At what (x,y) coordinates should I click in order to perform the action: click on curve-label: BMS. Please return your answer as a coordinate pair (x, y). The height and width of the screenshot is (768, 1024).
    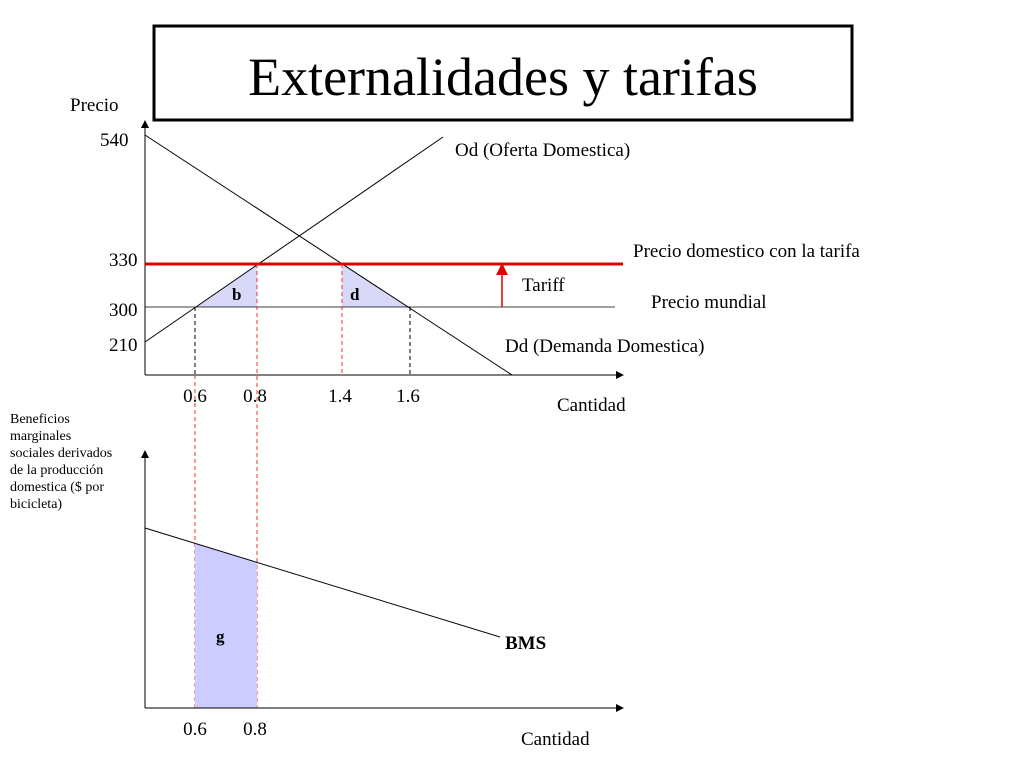
    Looking at the image, I should click on (525, 643).